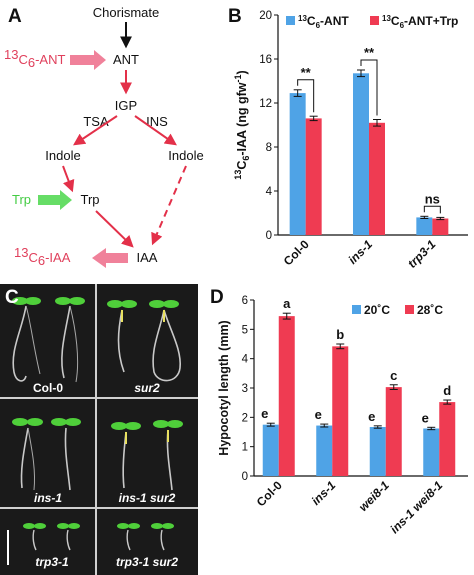 Image resolution: width=474 pixels, height=575 pixels. I want to click on photo-label-ins1: ins-1, so click(48, 498).